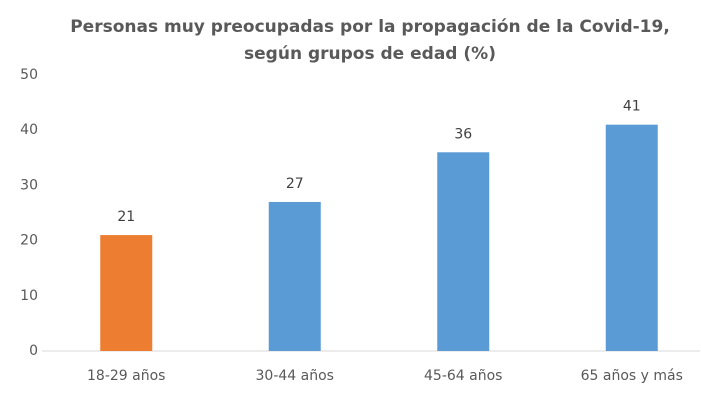  What do you see at coordinates (29, 185) in the screenshot?
I see `y-tick-label: 30` at bounding box center [29, 185].